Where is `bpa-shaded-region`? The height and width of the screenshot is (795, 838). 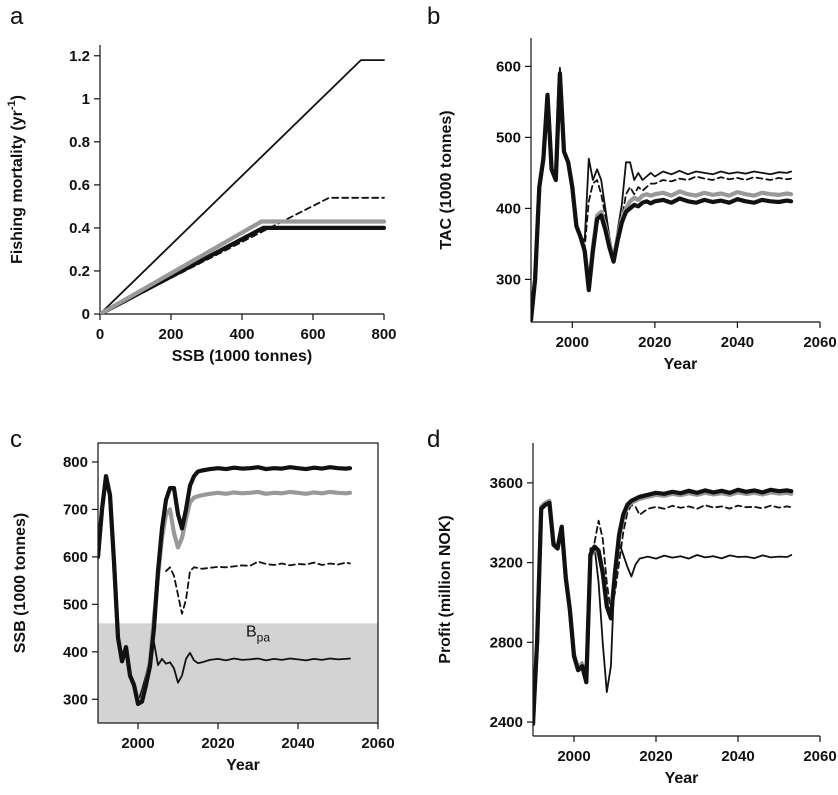
bpa-shaded-region is located at coordinates (238, 673).